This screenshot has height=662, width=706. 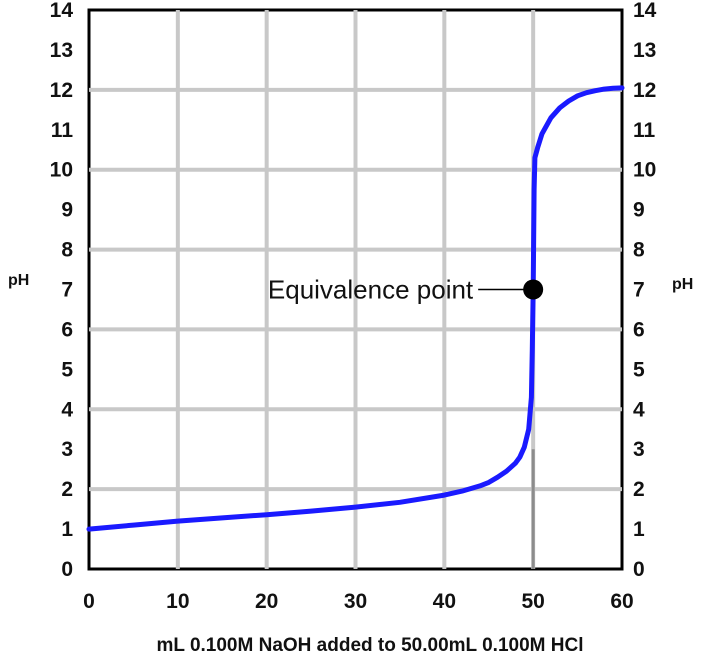 What do you see at coordinates (67, 369) in the screenshot?
I see `y-tick-label-left: 5` at bounding box center [67, 369].